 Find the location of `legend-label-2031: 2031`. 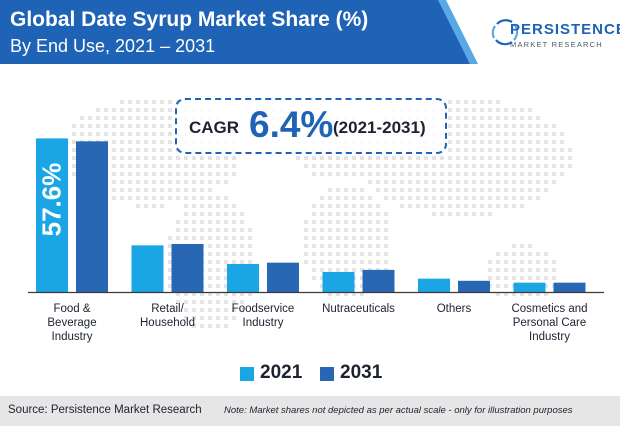

legend-label-2031: 2031 is located at coordinates (361, 372).